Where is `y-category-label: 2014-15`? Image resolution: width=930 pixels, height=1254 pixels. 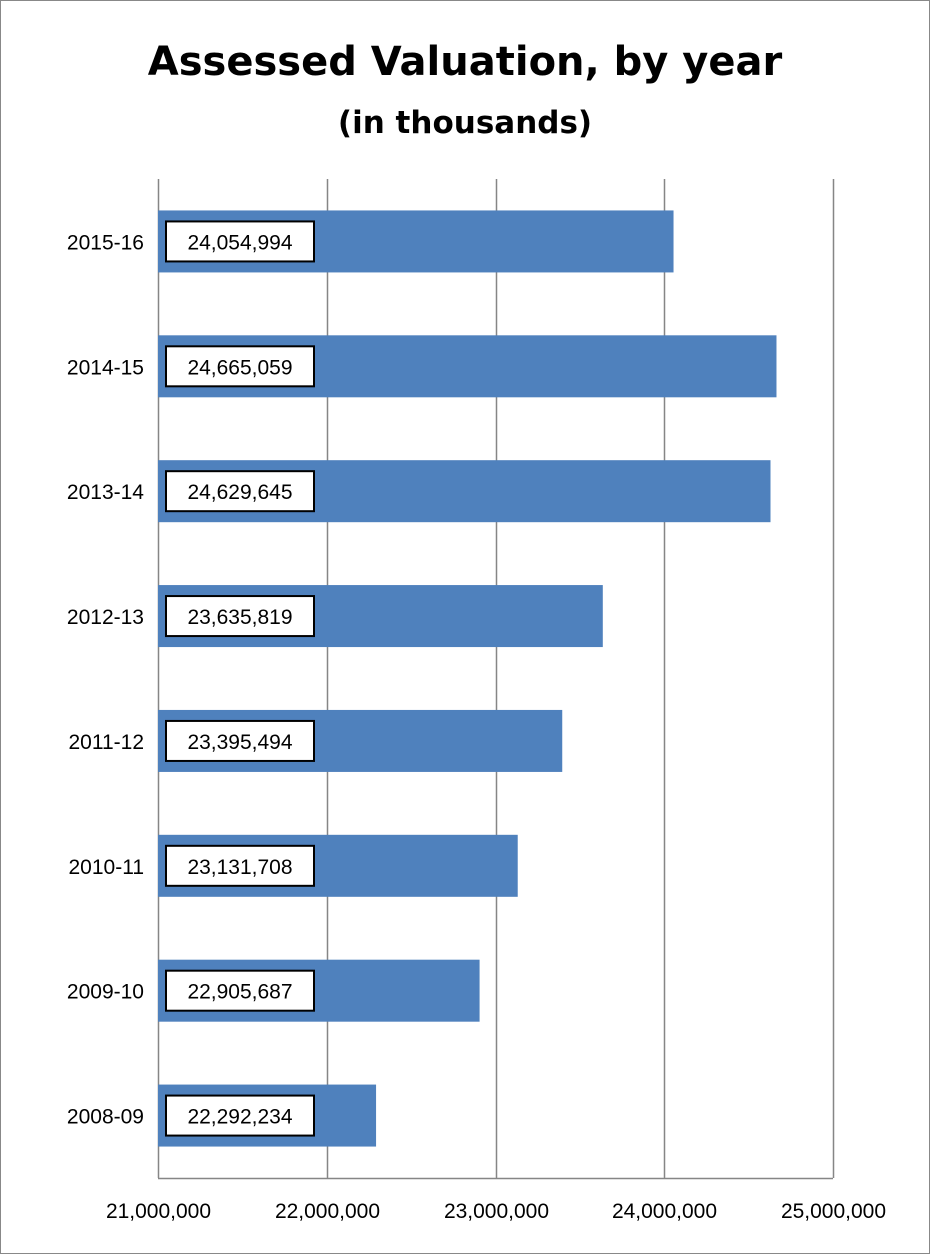
y-category-label: 2014-15 is located at coordinates (105, 367).